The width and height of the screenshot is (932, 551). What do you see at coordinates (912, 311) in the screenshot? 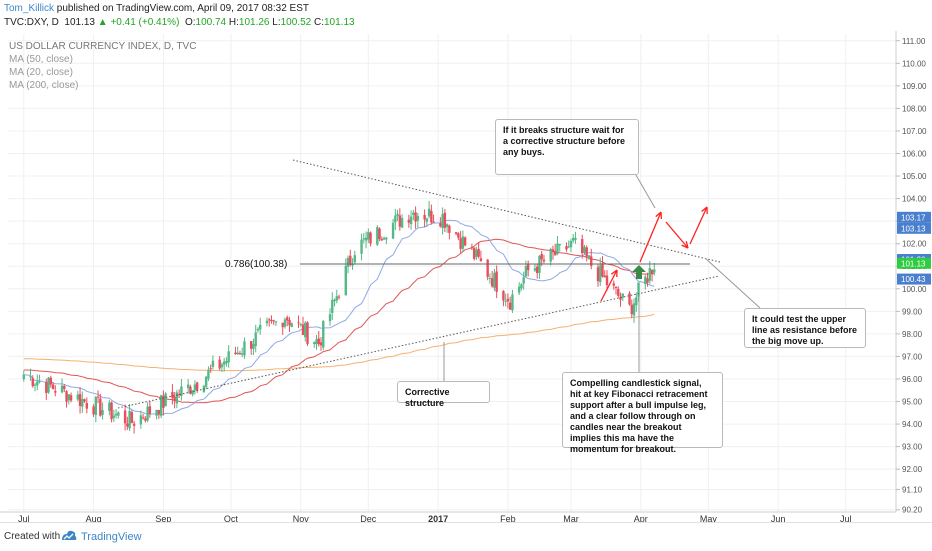
I see `y-tick-label: 99.00` at bounding box center [912, 311].